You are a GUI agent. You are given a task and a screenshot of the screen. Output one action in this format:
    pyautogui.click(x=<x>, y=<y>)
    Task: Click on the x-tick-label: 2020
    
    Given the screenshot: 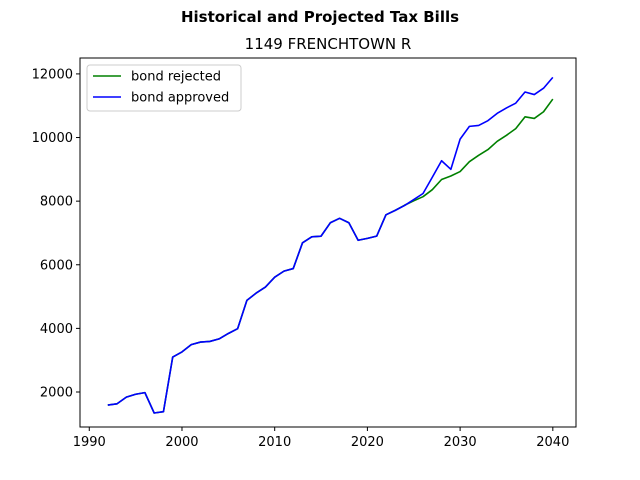 What is the action you would take?
    pyautogui.click(x=367, y=442)
    